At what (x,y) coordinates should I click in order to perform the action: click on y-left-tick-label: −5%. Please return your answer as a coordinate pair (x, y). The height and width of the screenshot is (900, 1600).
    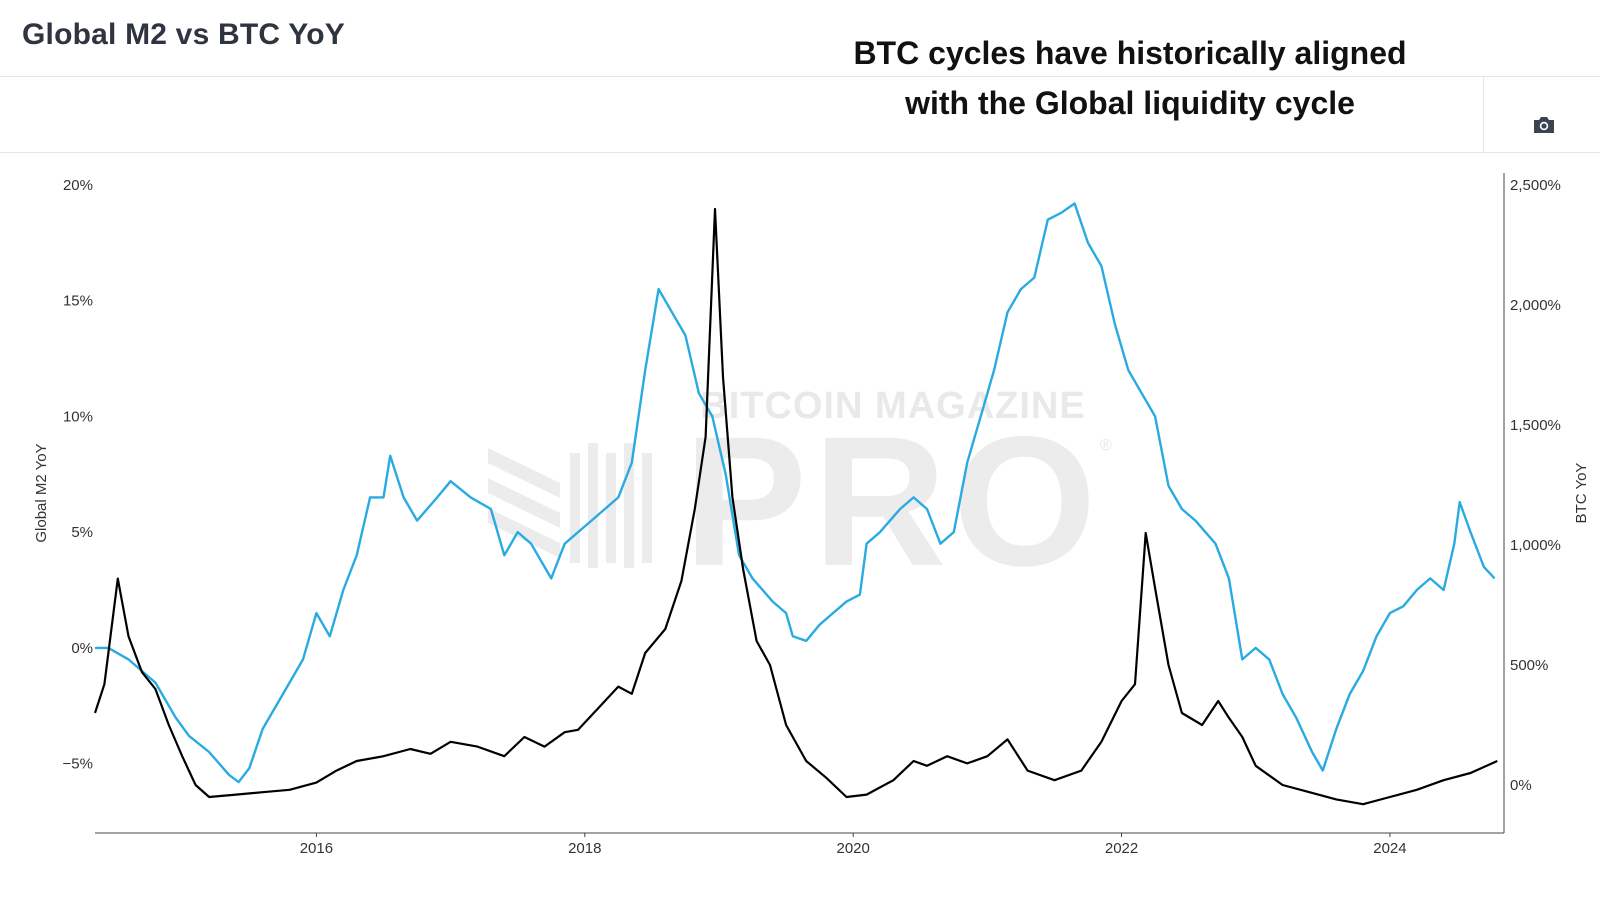
    Looking at the image, I should click on (78, 764).